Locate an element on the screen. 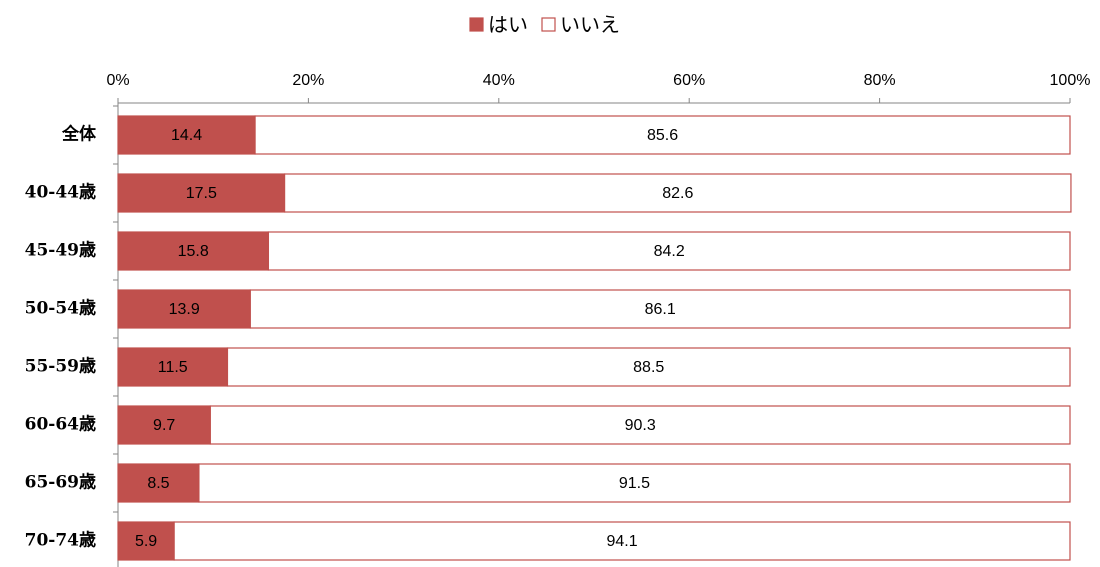  data-label: 88.5 is located at coordinates (648, 367).